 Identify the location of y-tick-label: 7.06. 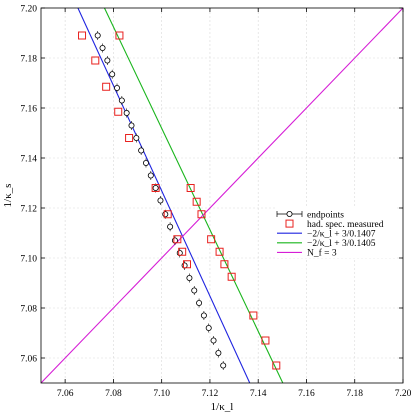
(28, 360).